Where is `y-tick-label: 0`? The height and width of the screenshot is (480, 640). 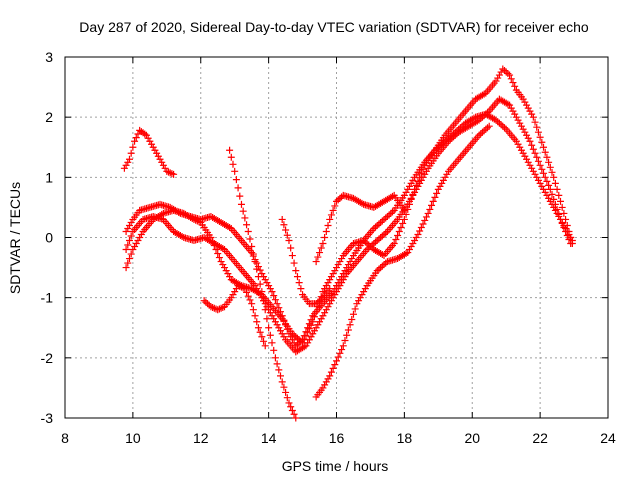
y-tick-label: 0 is located at coordinates (49, 238).